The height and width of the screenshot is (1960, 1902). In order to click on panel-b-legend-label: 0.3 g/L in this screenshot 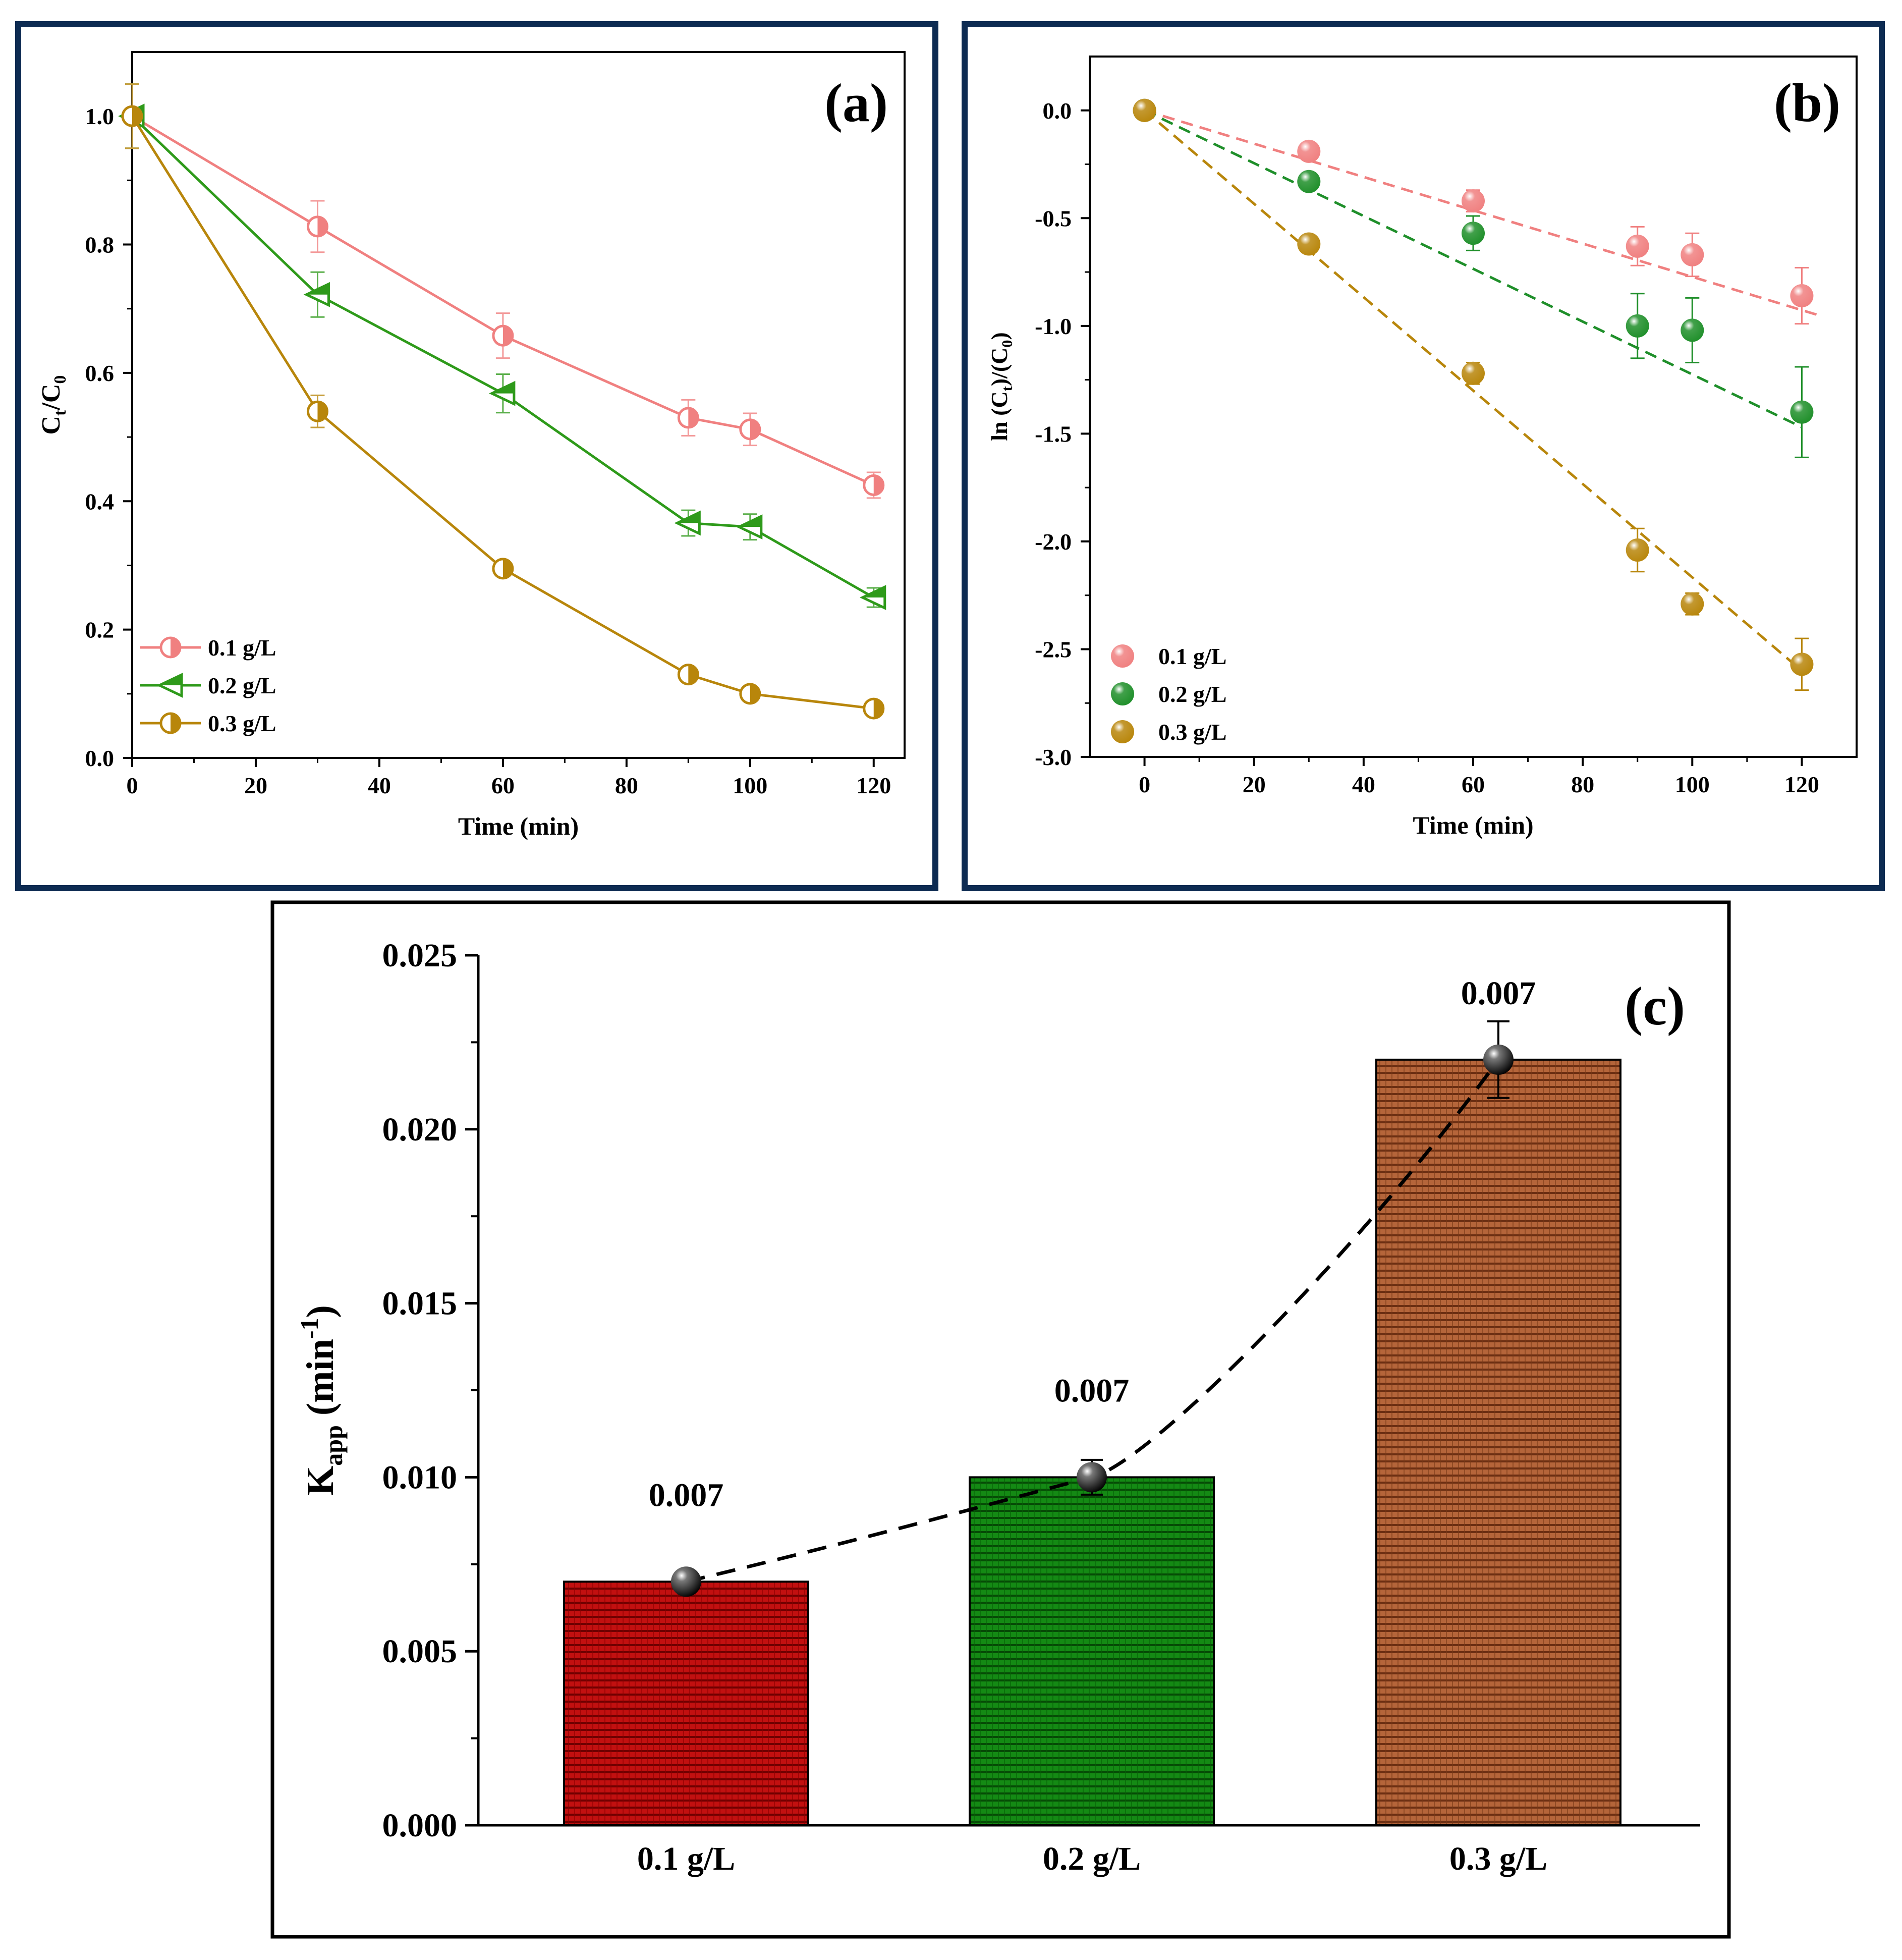, I will do `click(1192, 732)`.